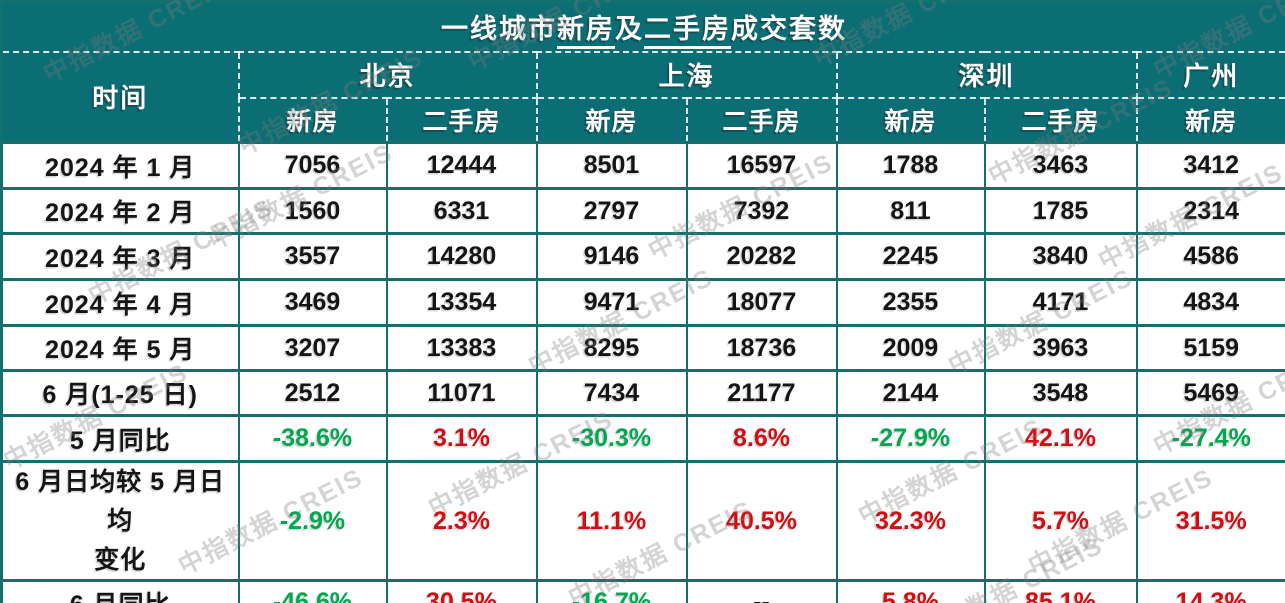 The width and height of the screenshot is (1285, 603). Describe the element at coordinates (1210, 302) in the screenshot. I see `value-cell: 4834` at that location.